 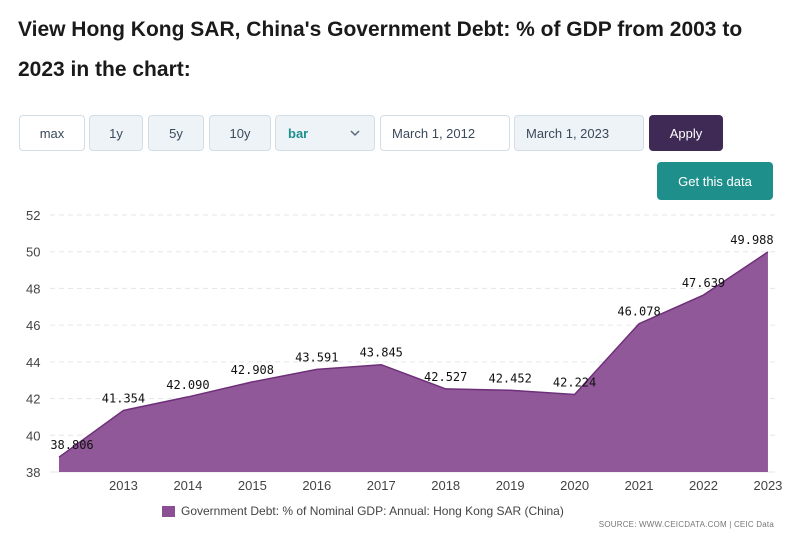 What do you see at coordinates (187, 385) in the screenshot?
I see `data-label: 42.090` at bounding box center [187, 385].